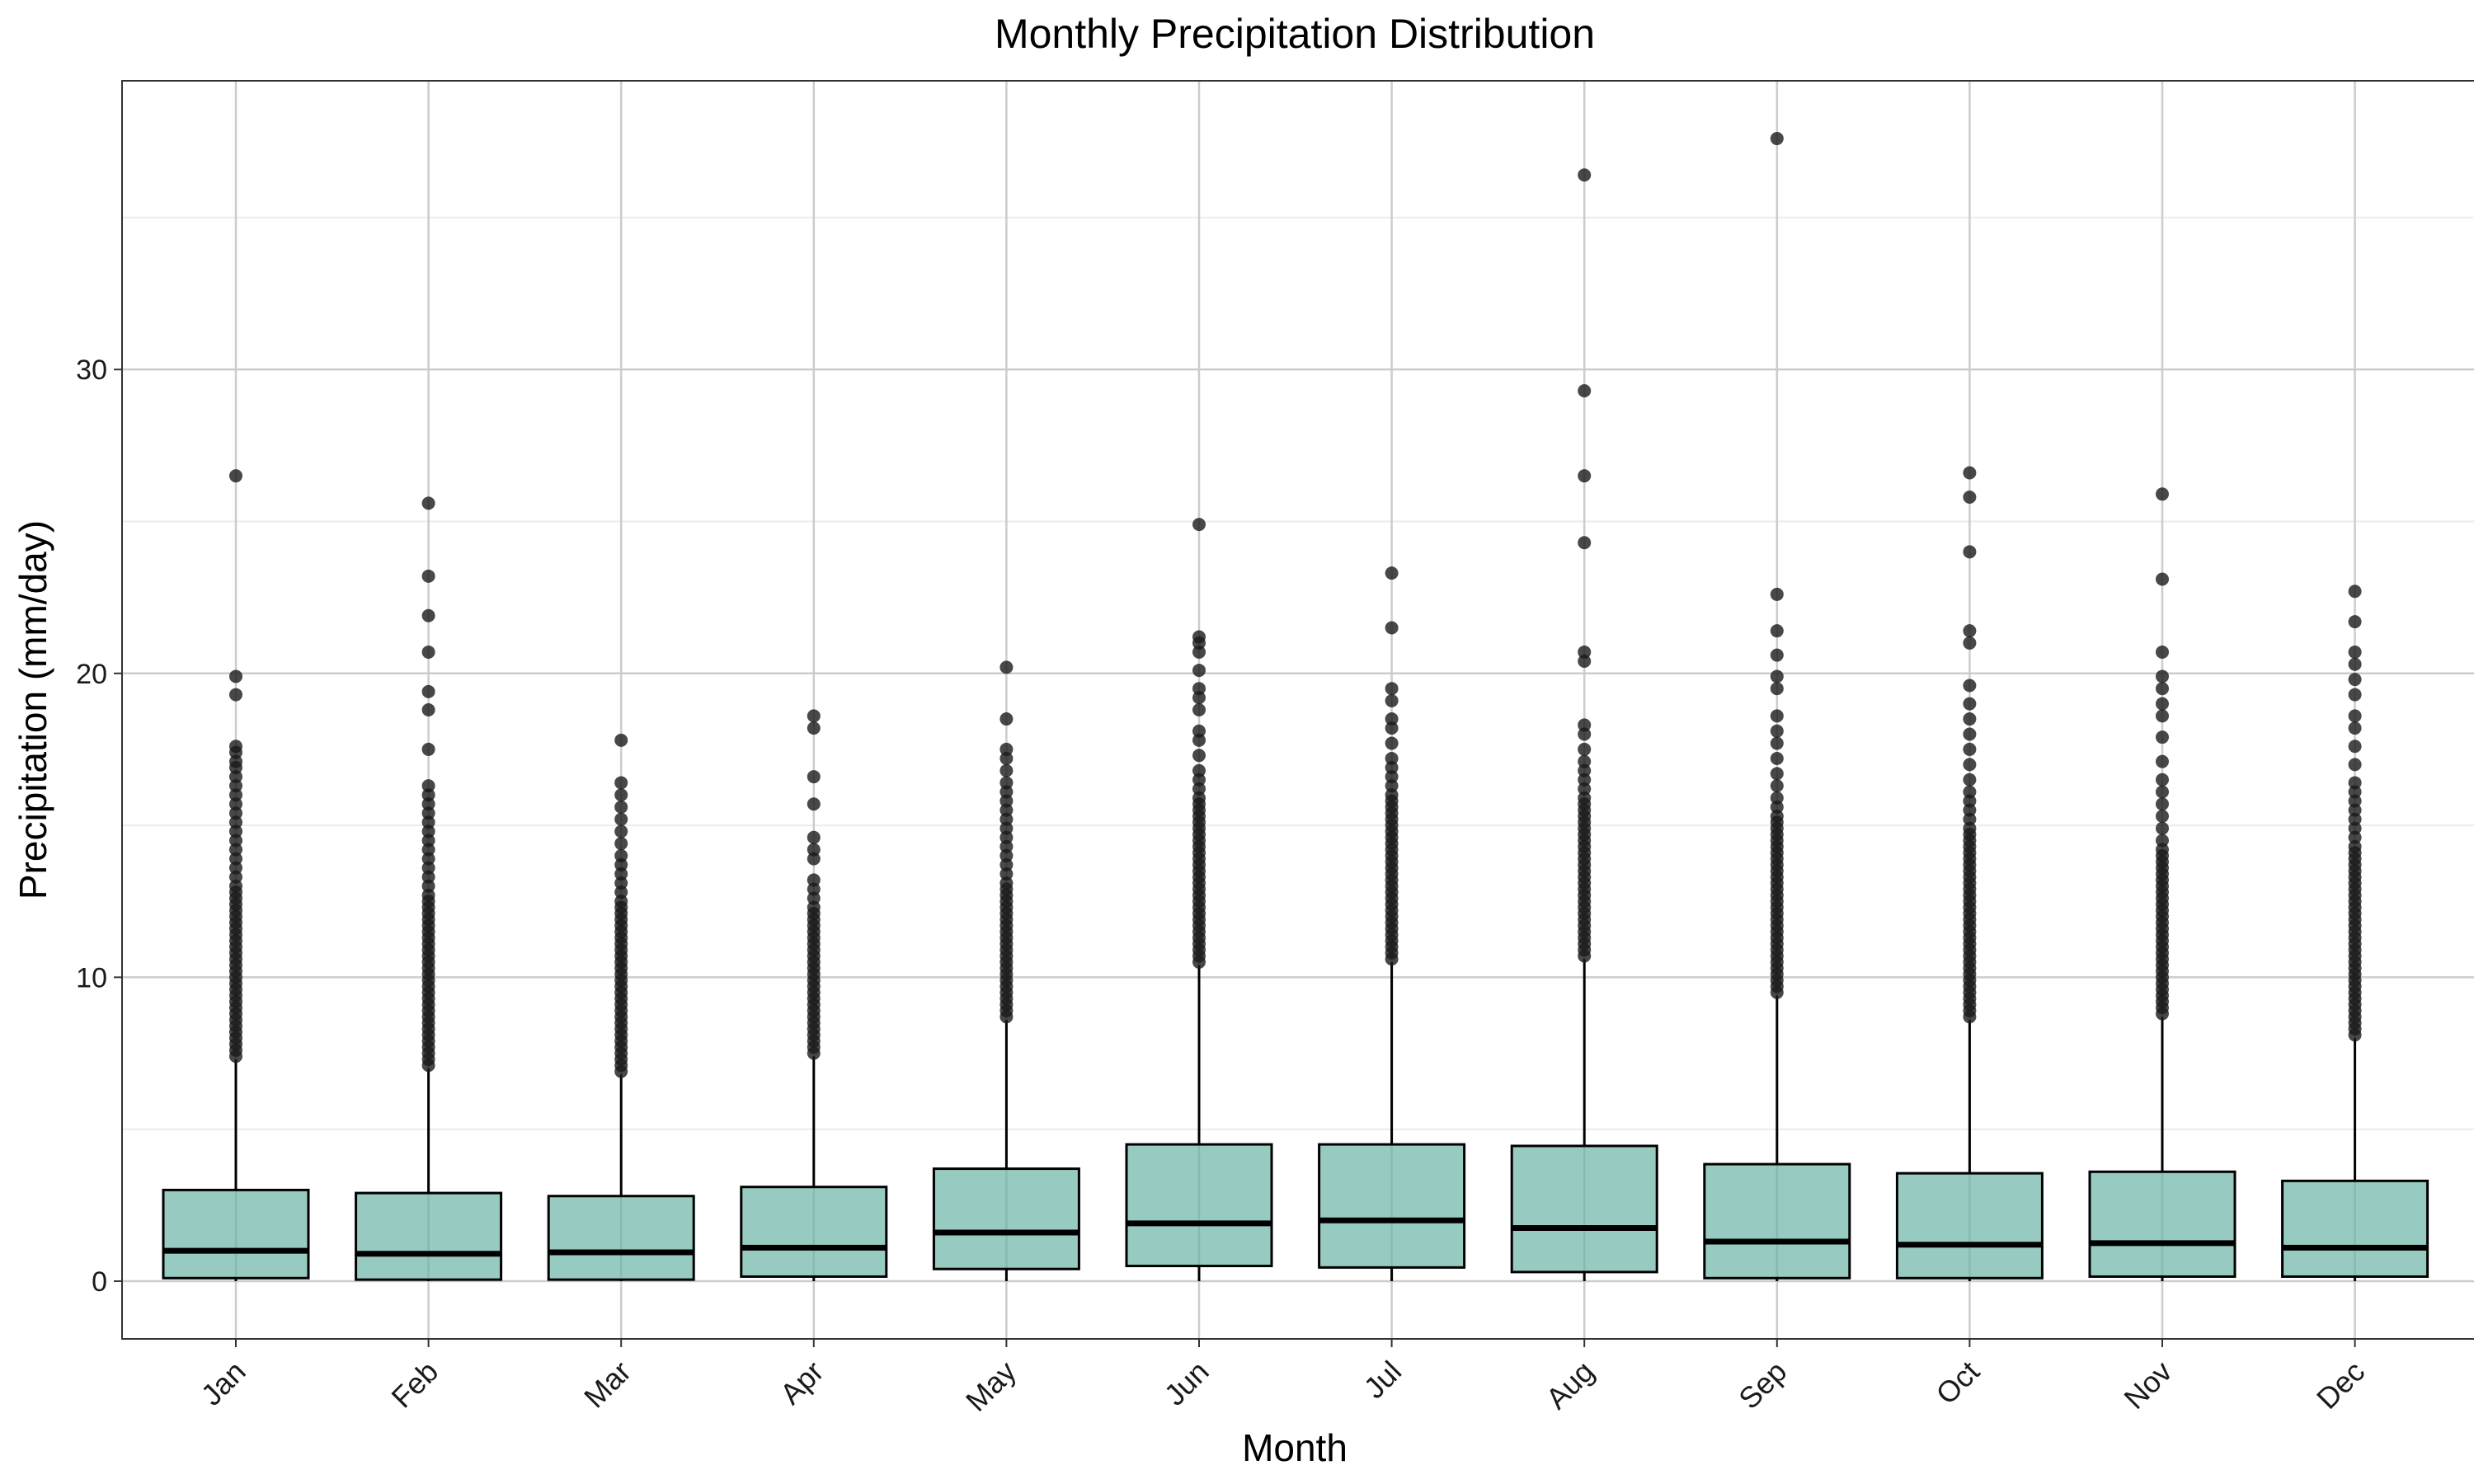 The height and width of the screenshot is (1484, 2474). What do you see at coordinates (1777, 1138) in the screenshot?
I see `box-sep` at bounding box center [1777, 1138].